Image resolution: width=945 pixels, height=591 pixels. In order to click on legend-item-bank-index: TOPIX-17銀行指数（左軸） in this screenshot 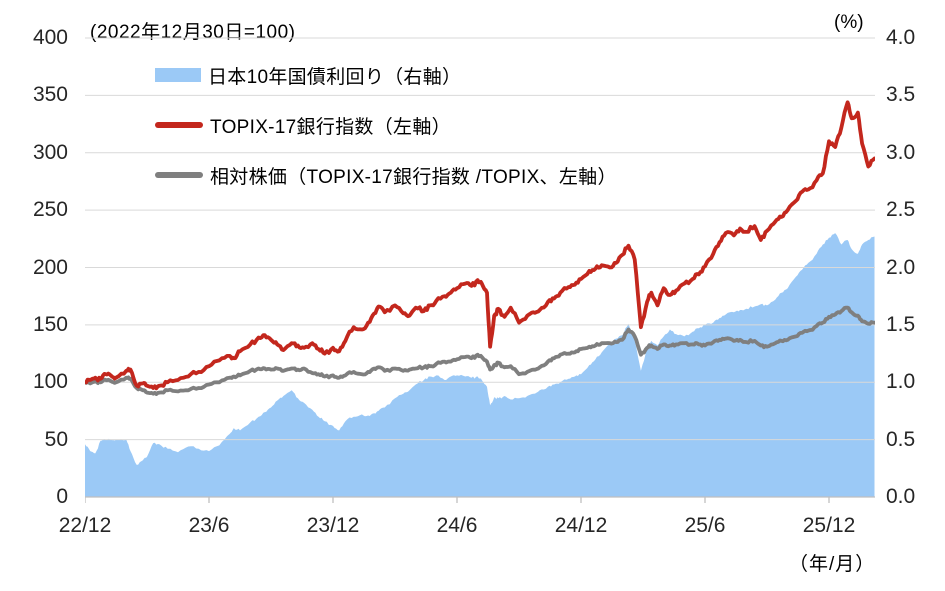, I will do `click(386, 125)`.